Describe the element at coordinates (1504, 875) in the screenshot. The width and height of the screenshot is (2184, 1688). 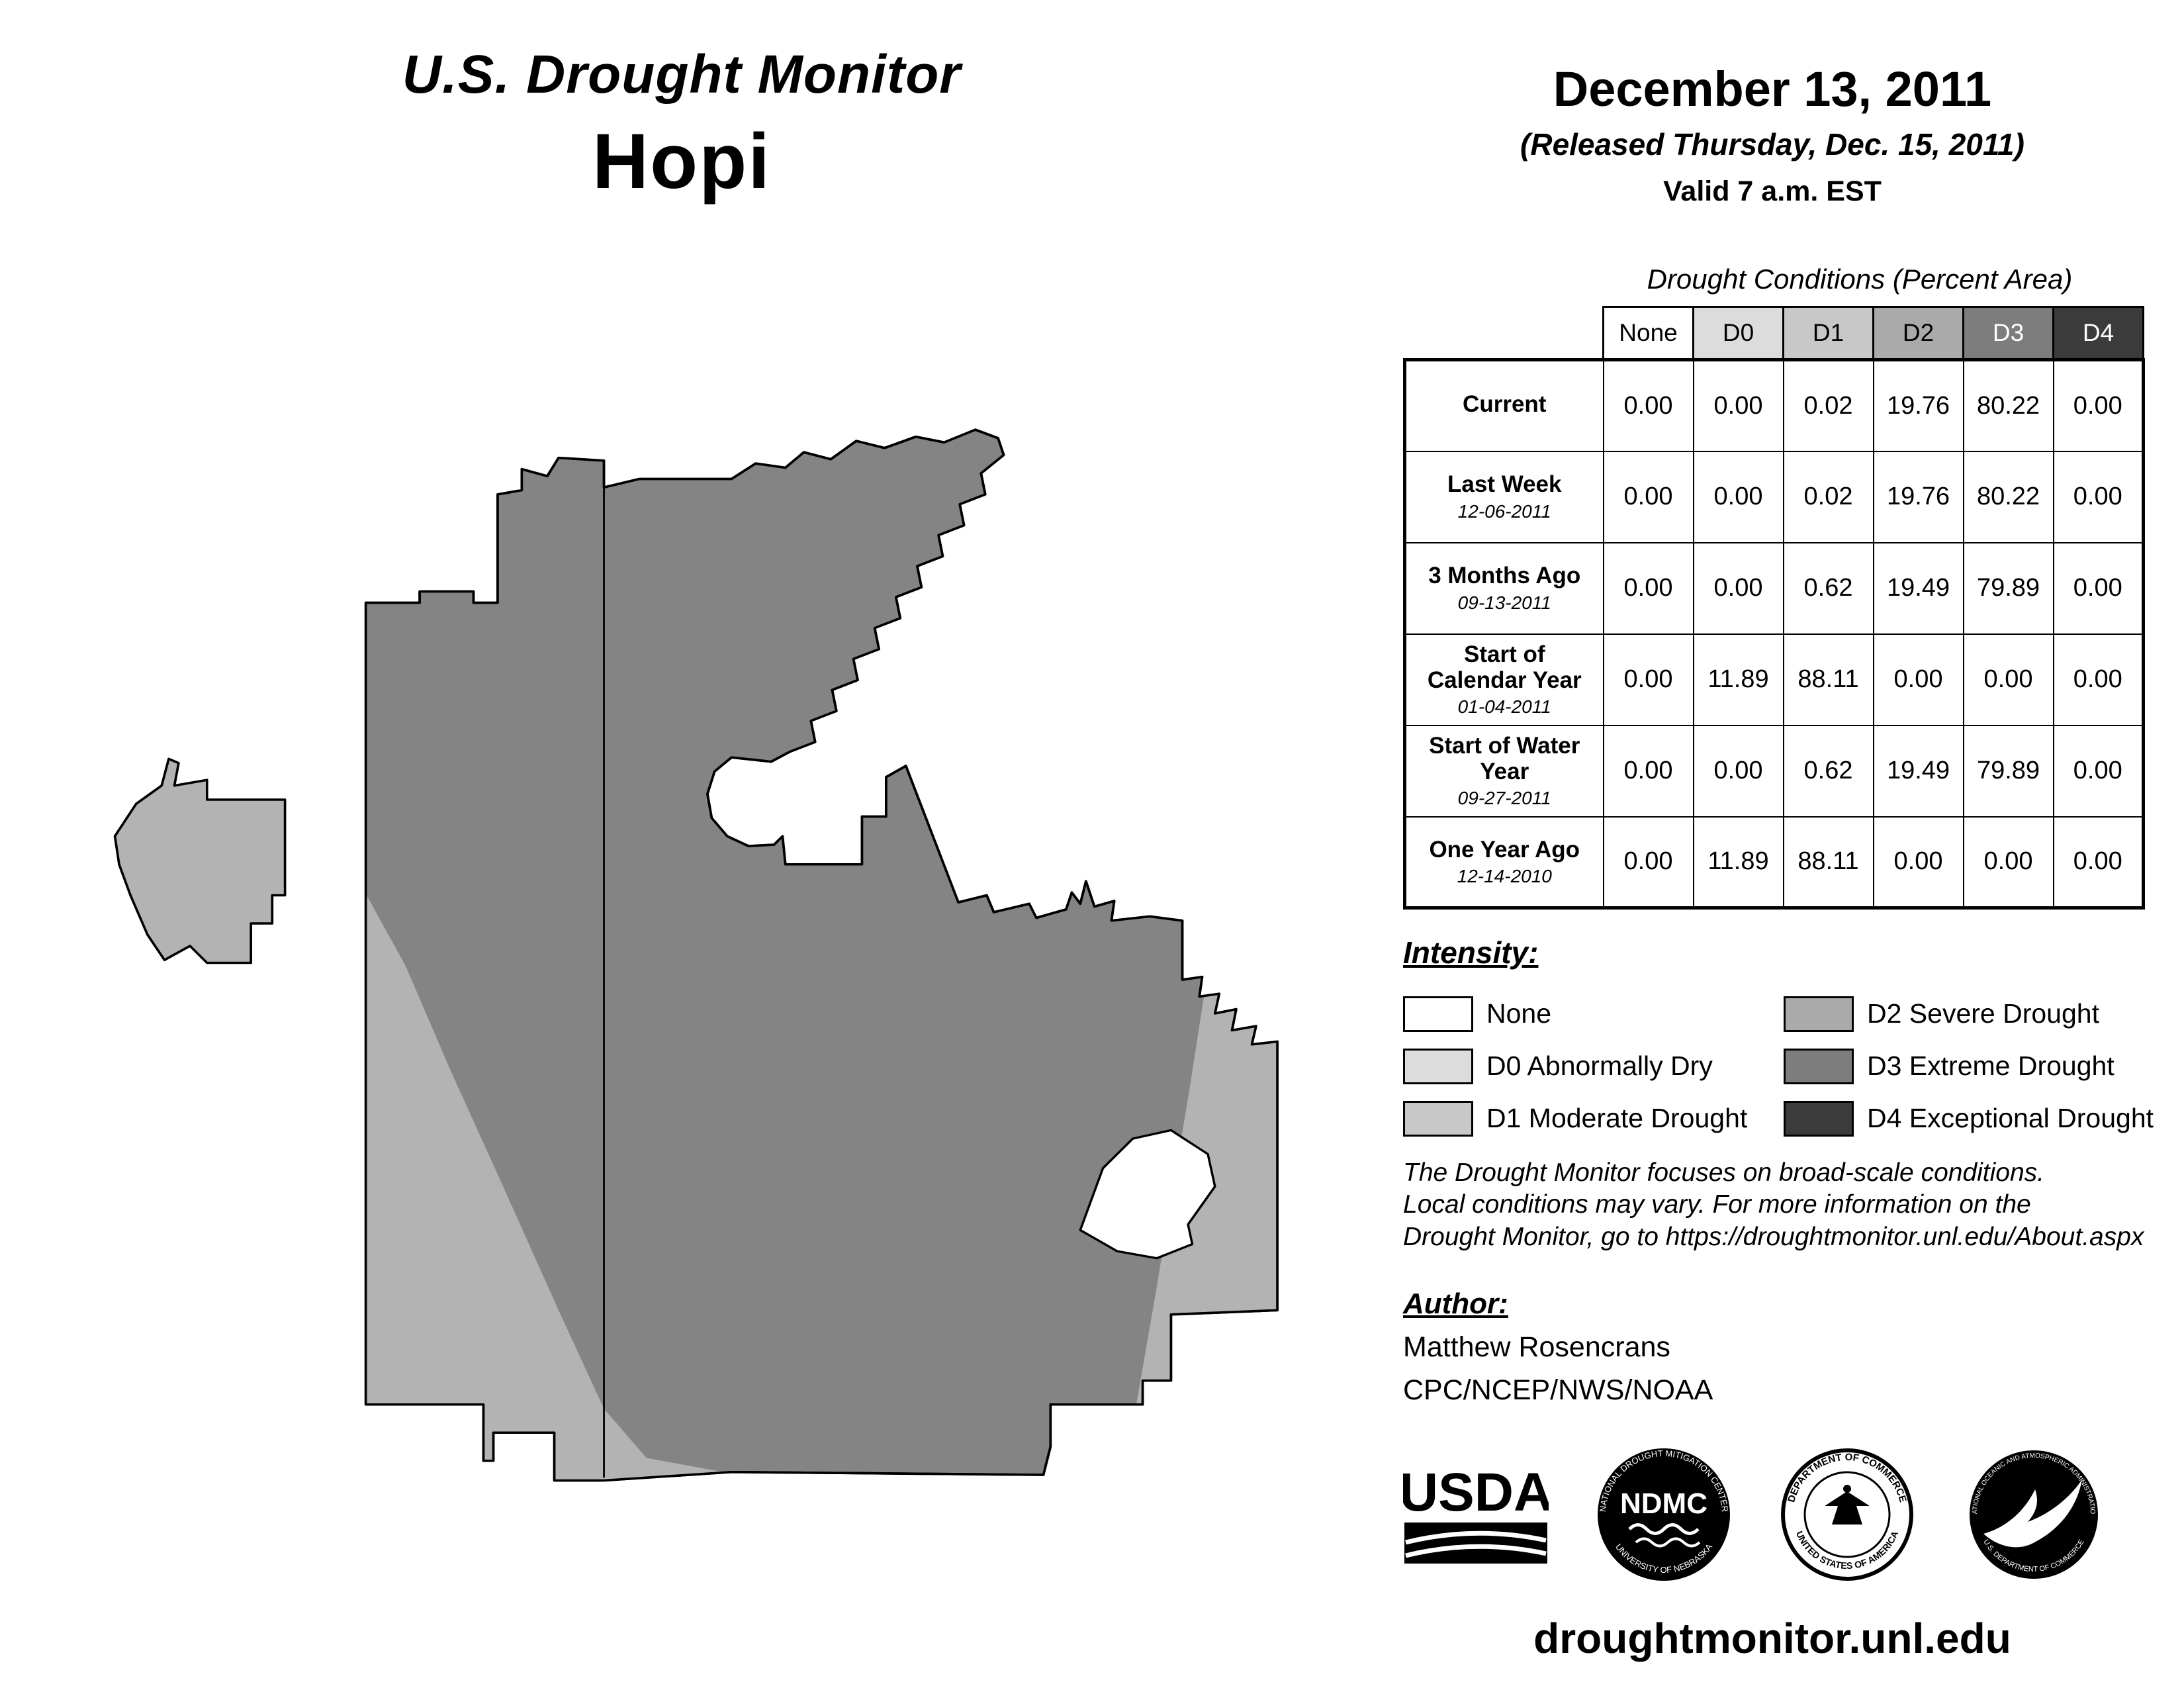
I see `row-date: 12-14-2010` at that location.